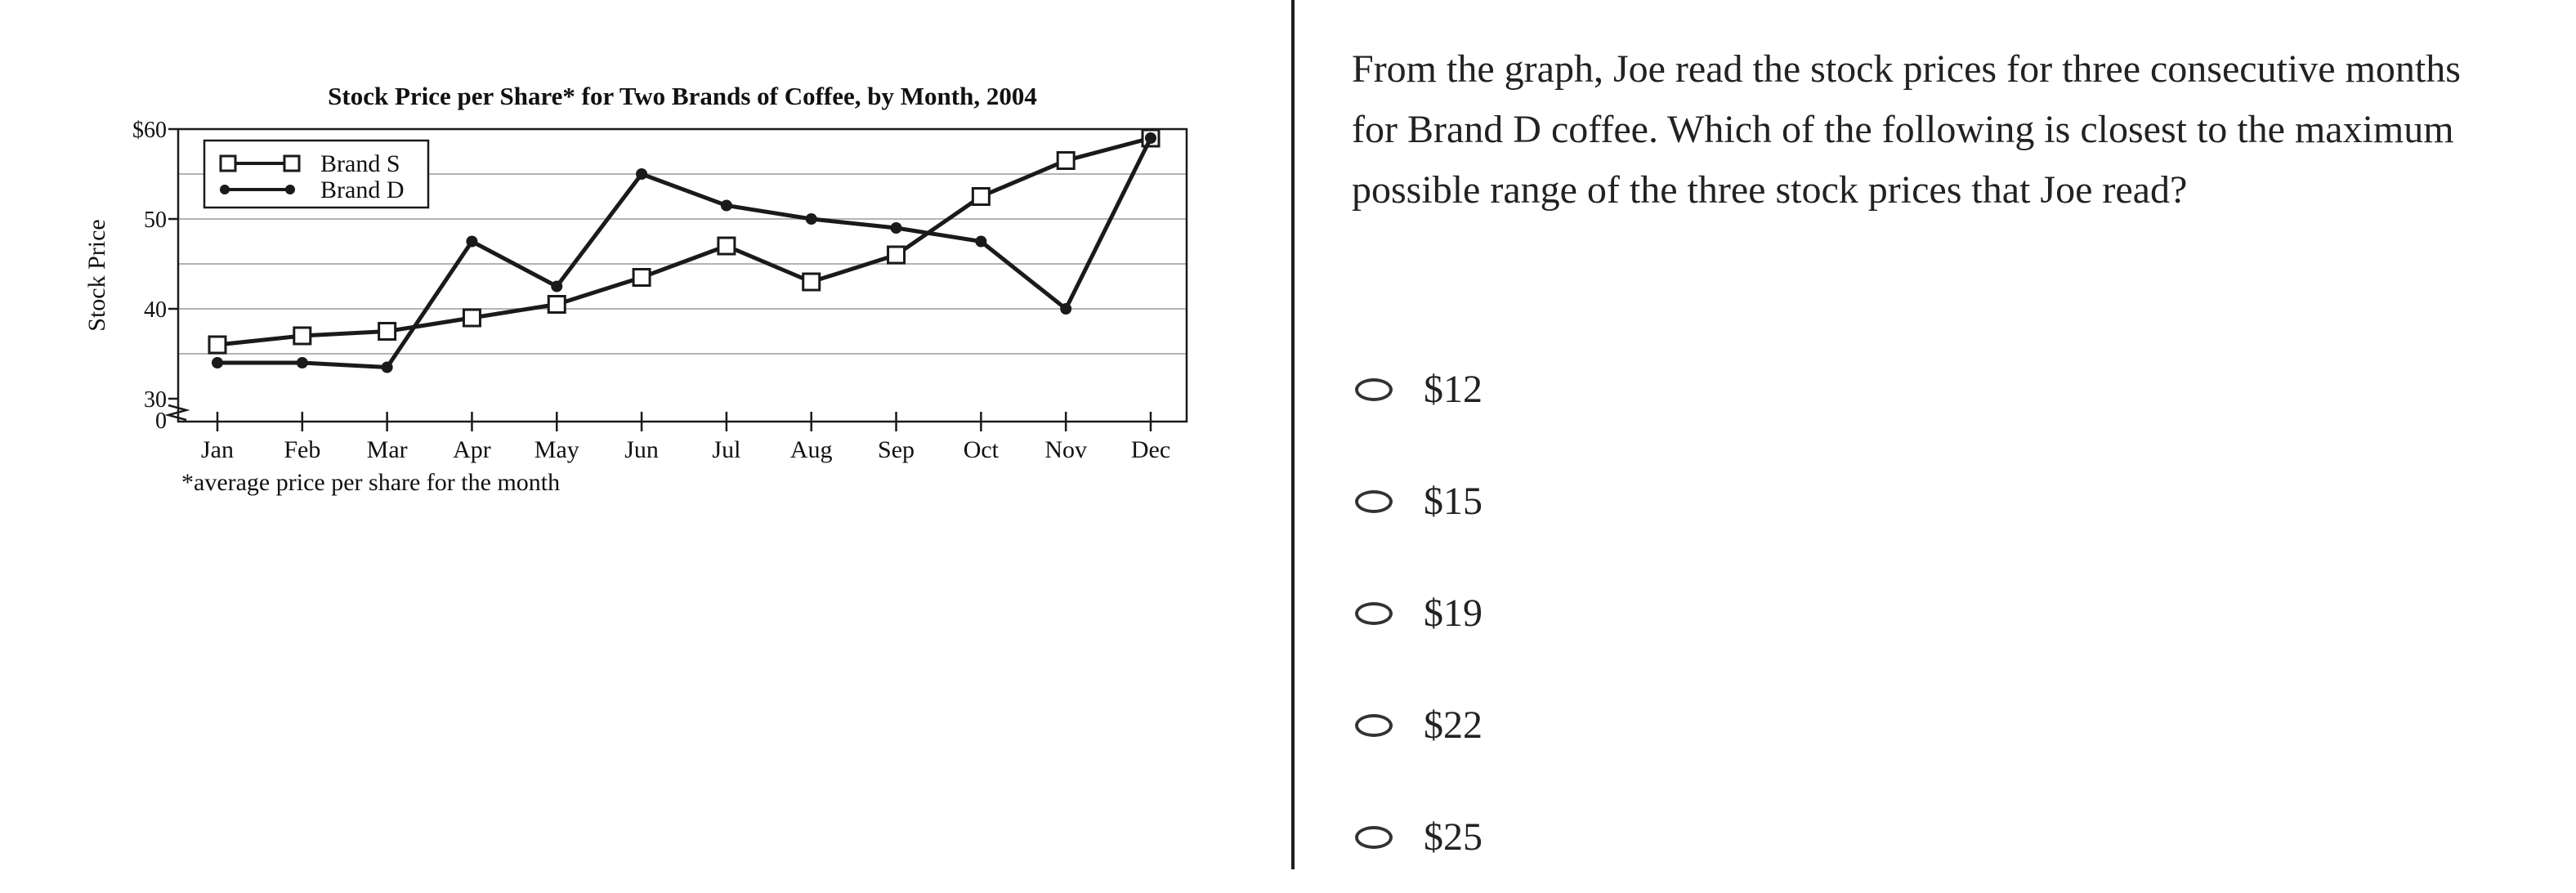 The height and width of the screenshot is (893, 2576). Describe the element at coordinates (1453, 725) in the screenshot. I see `choice-label: $22` at that location.